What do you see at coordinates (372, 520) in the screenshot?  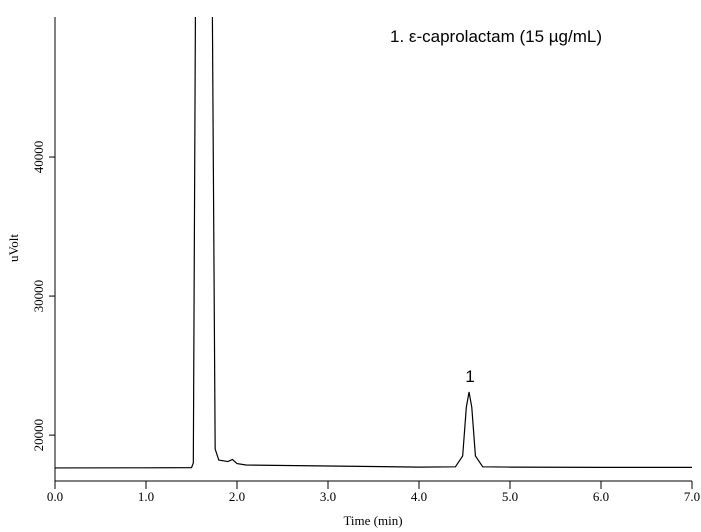 I see `x-axis-label: Time (min)` at bounding box center [372, 520].